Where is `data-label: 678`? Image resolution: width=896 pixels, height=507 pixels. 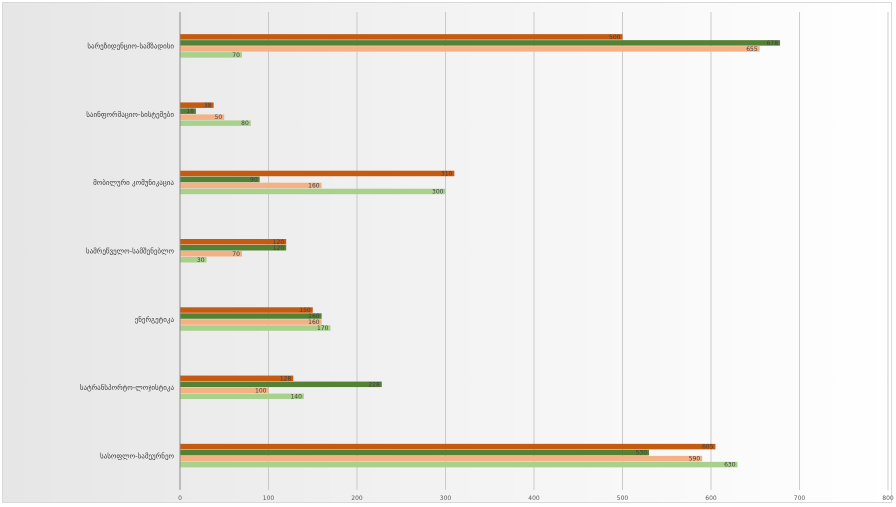 data-label: 678 is located at coordinates (773, 43).